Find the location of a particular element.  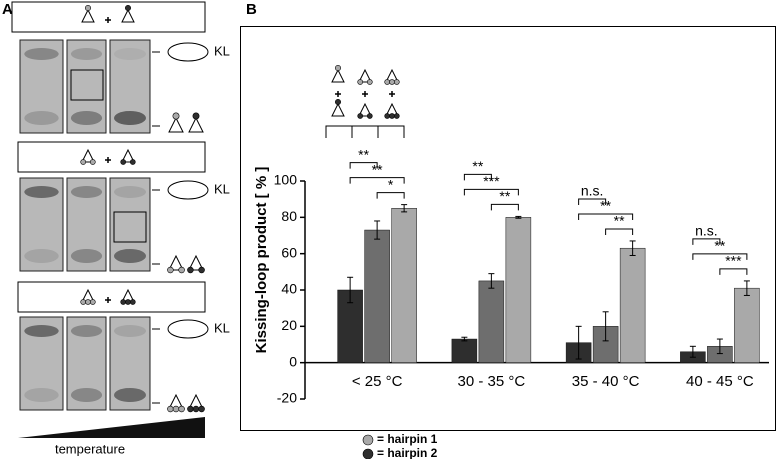

y-tick-label: 60 is located at coordinates (289, 252).